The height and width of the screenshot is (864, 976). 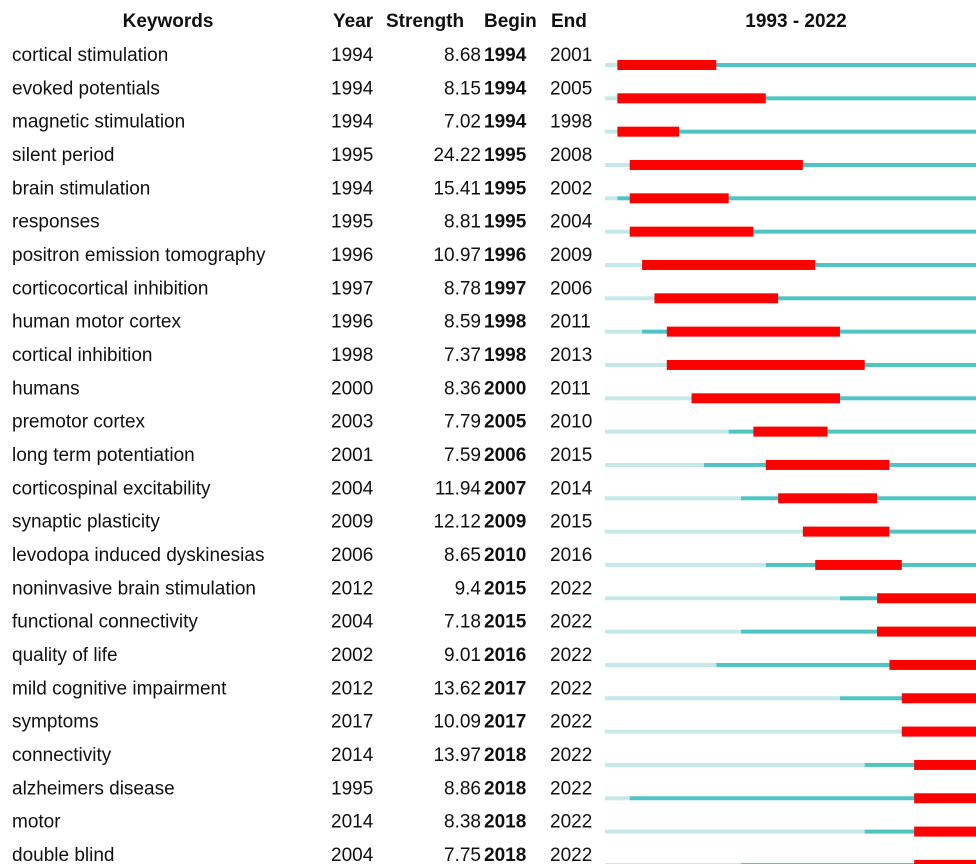 What do you see at coordinates (63, 854) in the screenshot?
I see `keyword: double blind` at bounding box center [63, 854].